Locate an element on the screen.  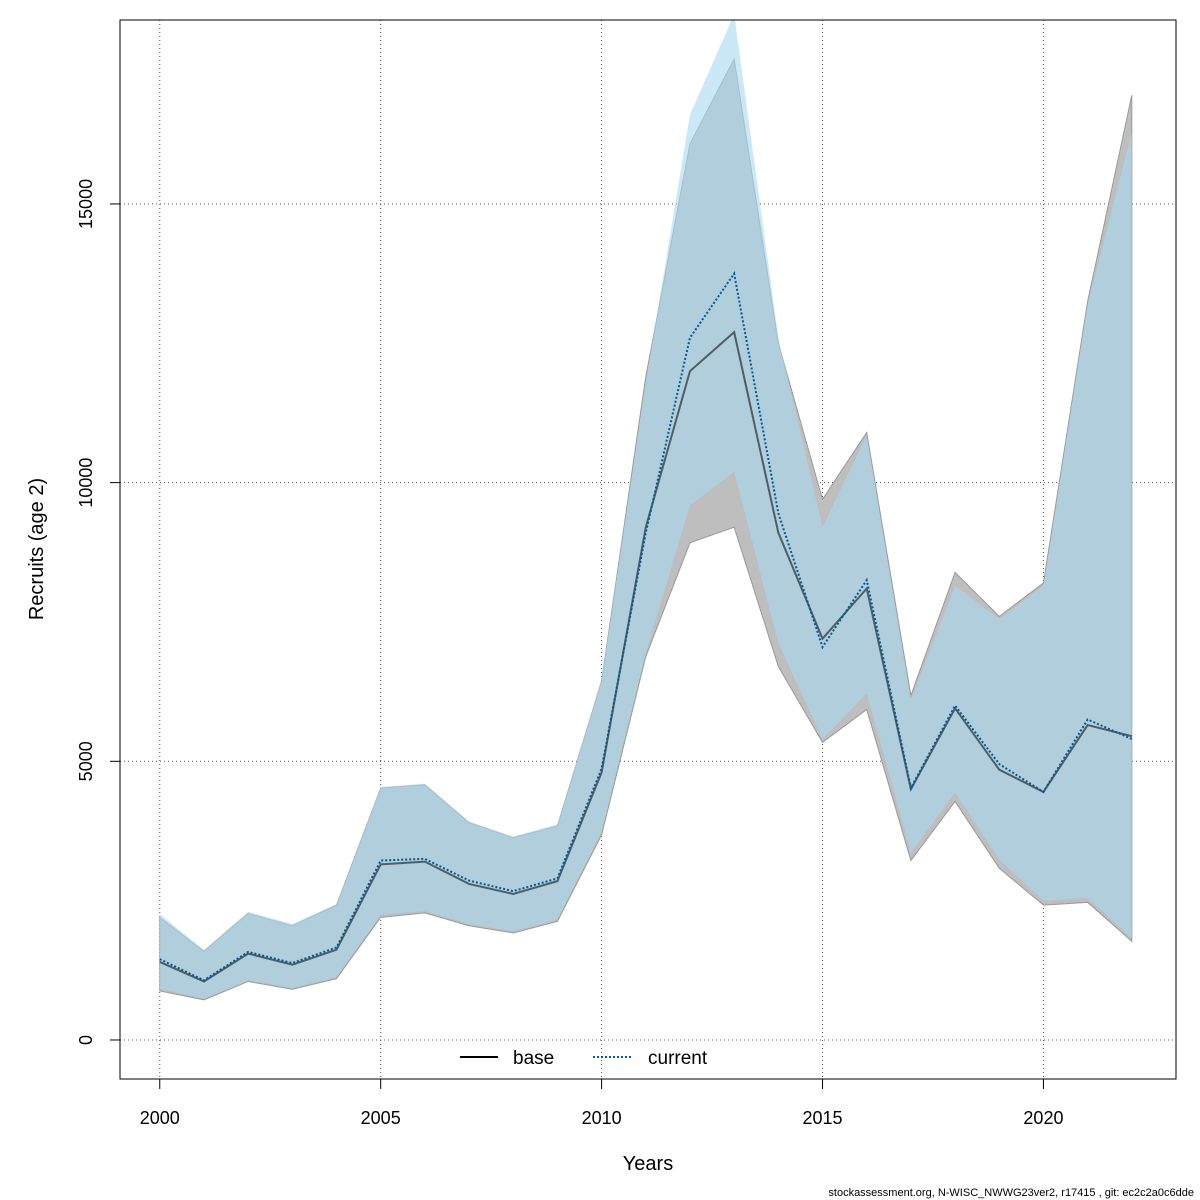
y-tick-label: 15000 is located at coordinates (86, 204).